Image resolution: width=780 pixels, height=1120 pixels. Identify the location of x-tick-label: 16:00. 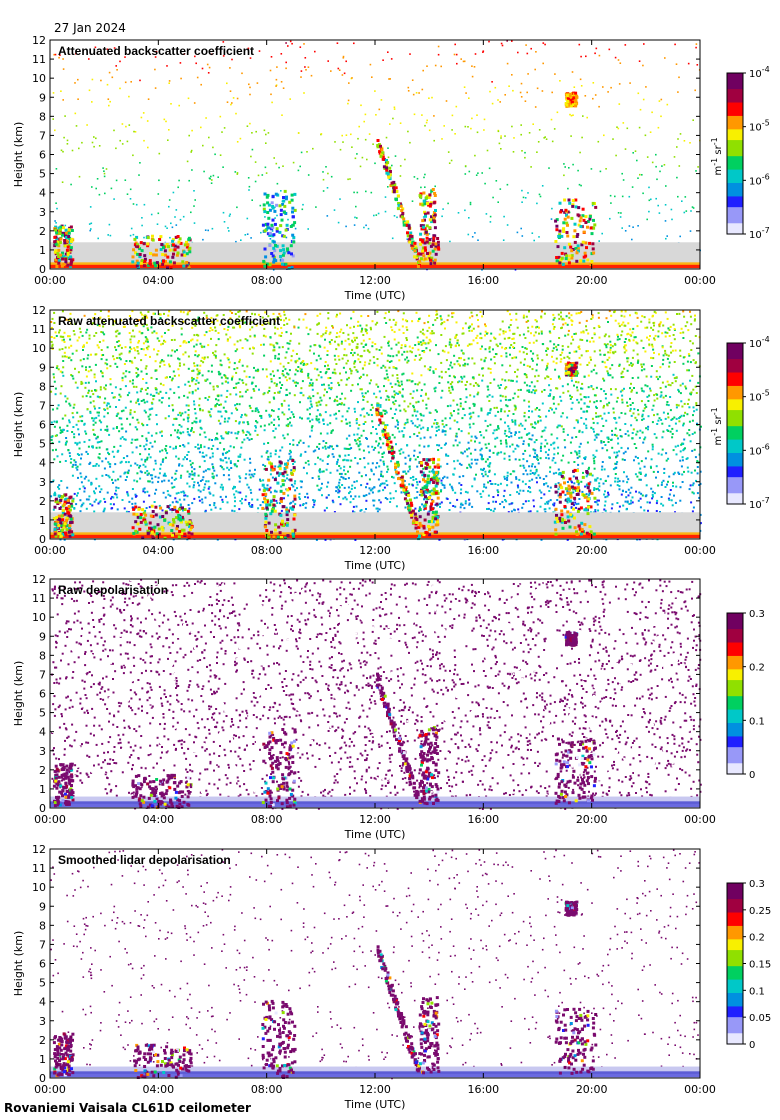
(483, 280).